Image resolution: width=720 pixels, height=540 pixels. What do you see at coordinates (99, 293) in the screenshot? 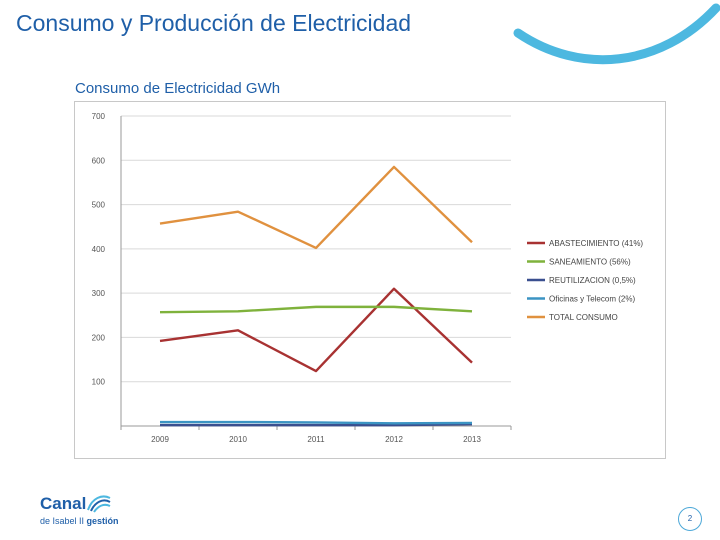
I see `y-tick-label-300: 300` at bounding box center [99, 293].